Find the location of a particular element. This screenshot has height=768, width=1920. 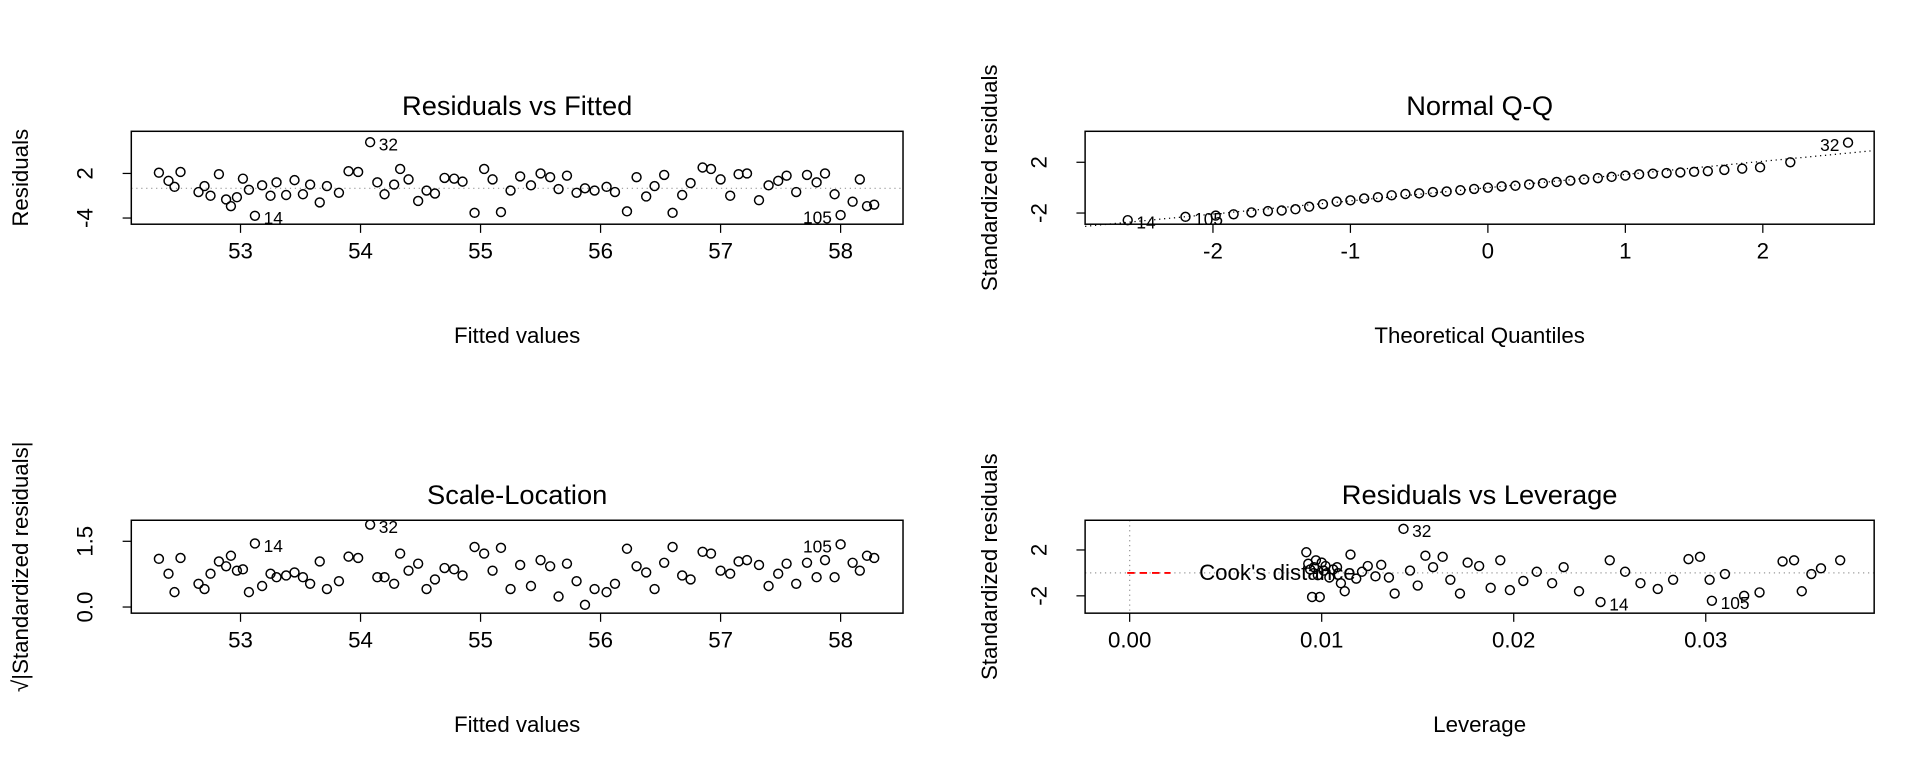

point-label: 105 is located at coordinates (1208, 219).